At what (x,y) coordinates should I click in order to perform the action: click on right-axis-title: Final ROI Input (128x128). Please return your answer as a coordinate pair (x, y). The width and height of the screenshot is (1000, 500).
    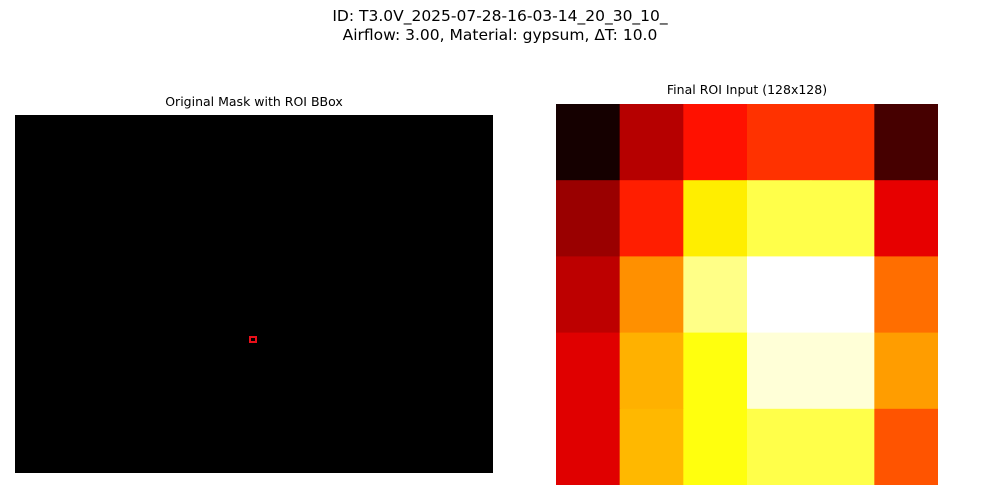
    Looking at the image, I should click on (747, 89).